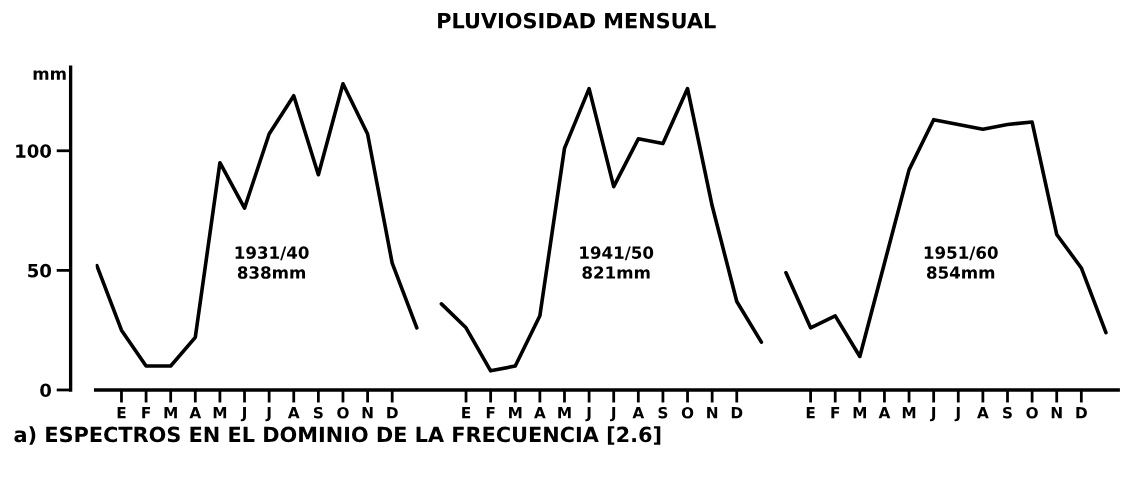 The width and height of the screenshot is (1125, 493). Describe the element at coordinates (337, 435) in the screenshot. I see `text: a) ESPECTROS EN EL DOMINIO DE LA FRECUENCIA [2.6]` at that location.